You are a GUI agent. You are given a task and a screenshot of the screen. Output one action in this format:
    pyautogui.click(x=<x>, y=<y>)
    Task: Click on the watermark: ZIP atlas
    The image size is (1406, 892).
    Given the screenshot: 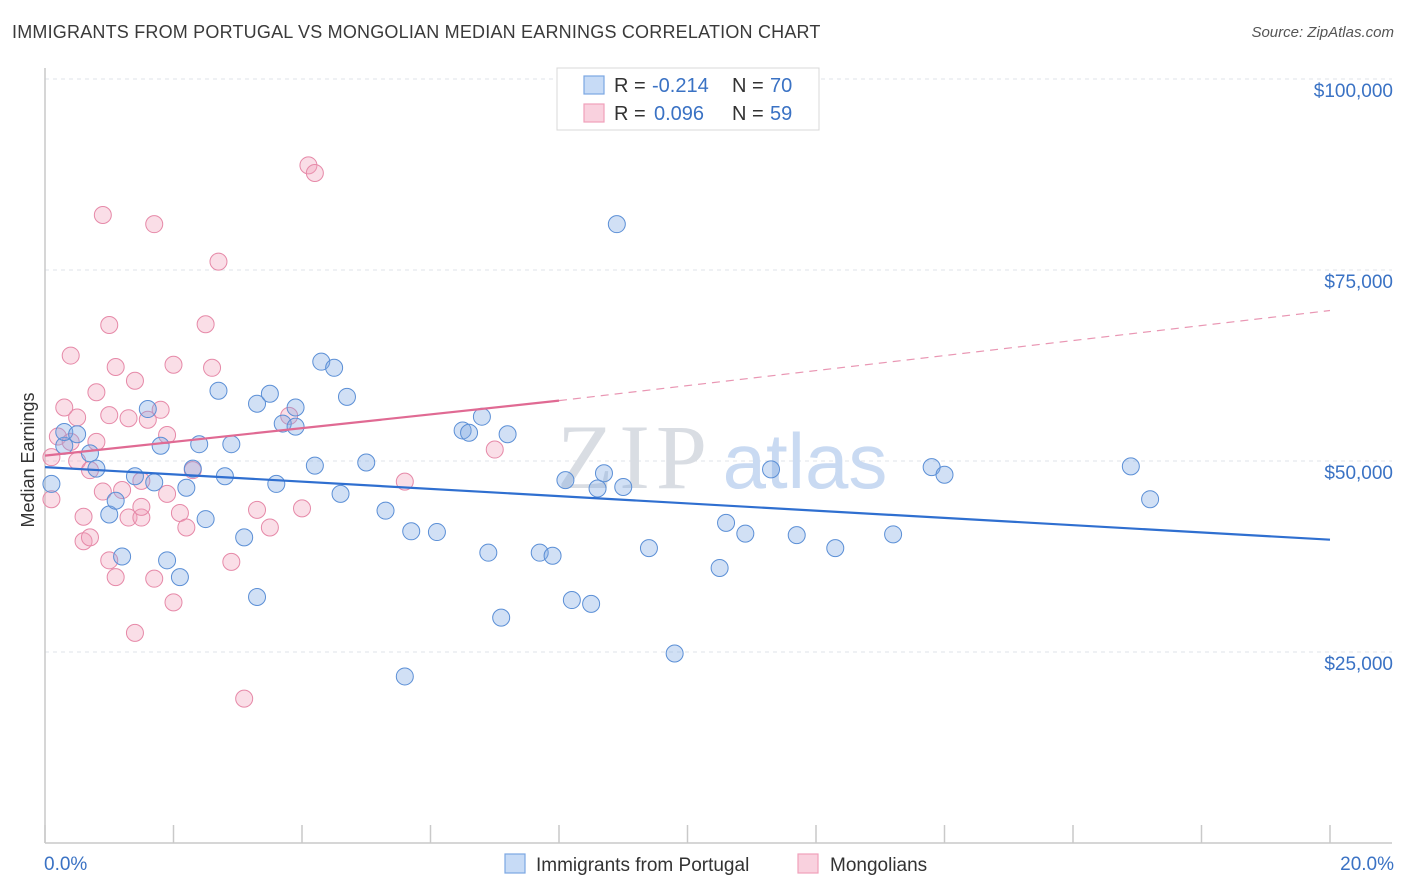 What is the action you would take?
    pyautogui.click(x=722, y=457)
    